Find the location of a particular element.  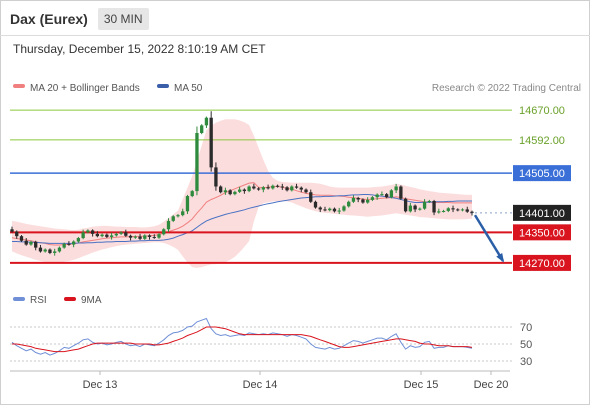

rsi-legend: RSI 9MA is located at coordinates (57, 300).